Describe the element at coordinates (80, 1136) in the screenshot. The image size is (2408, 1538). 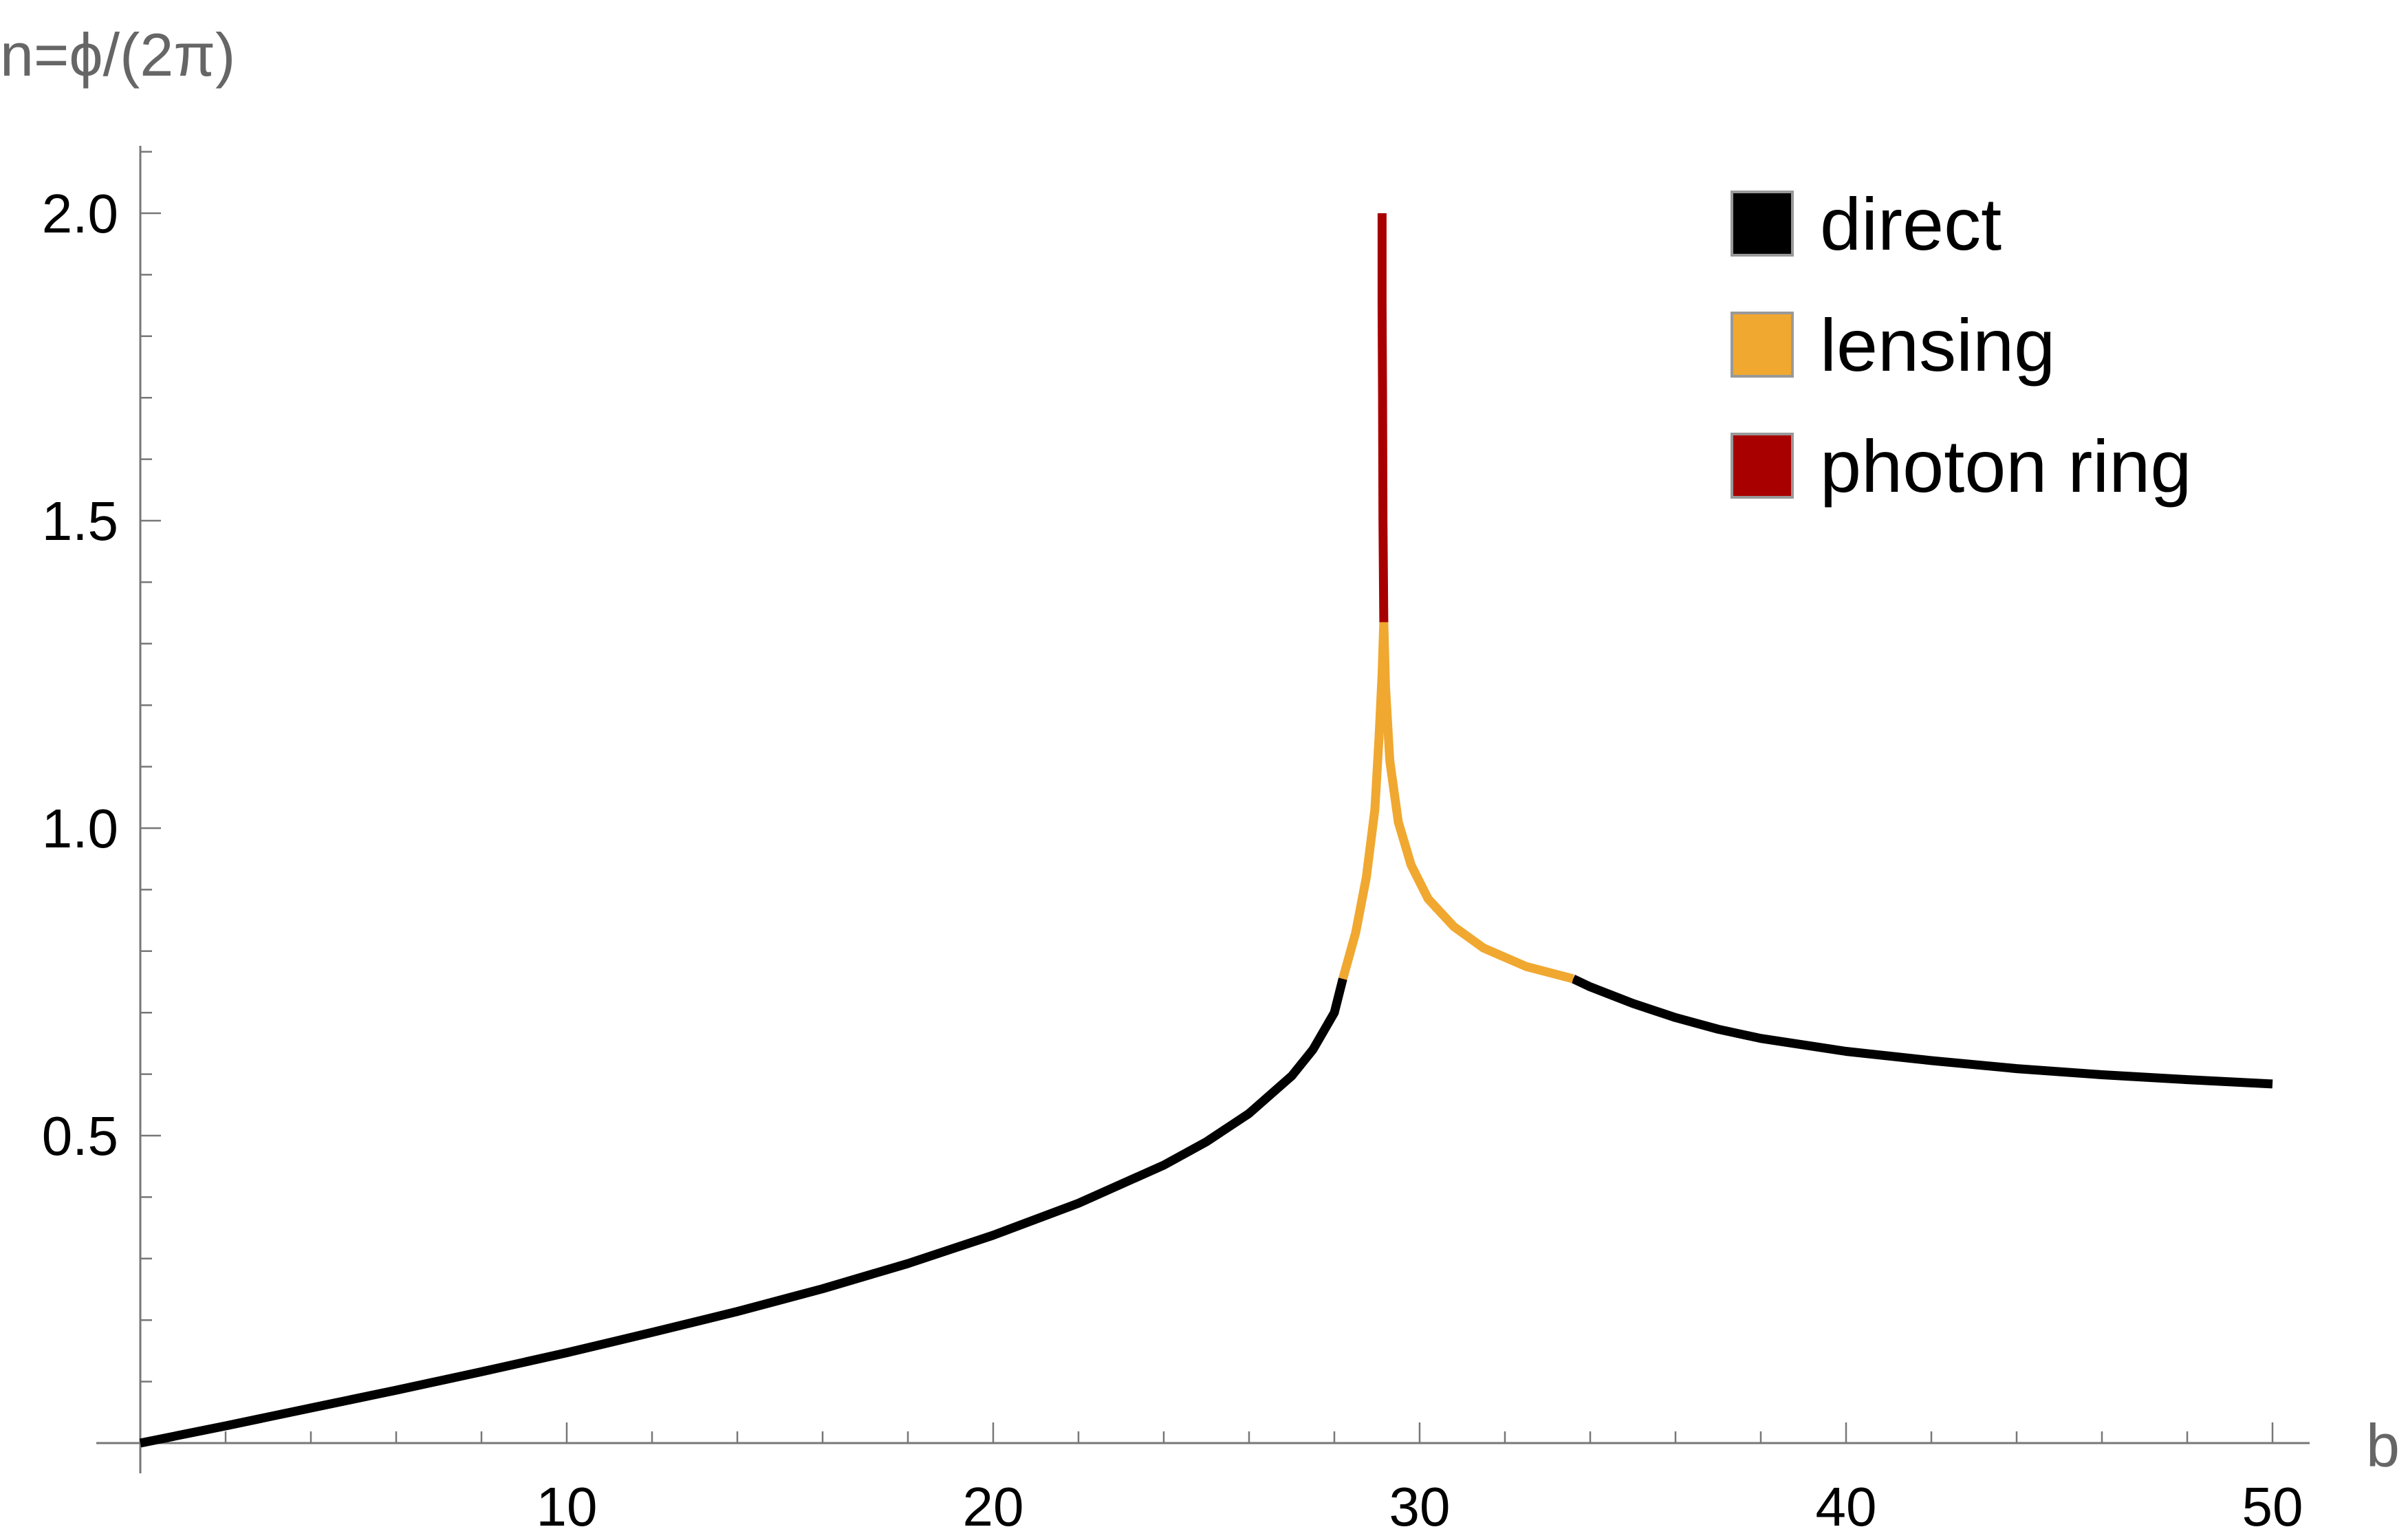
I see `y-tick-label: 0.5` at that location.